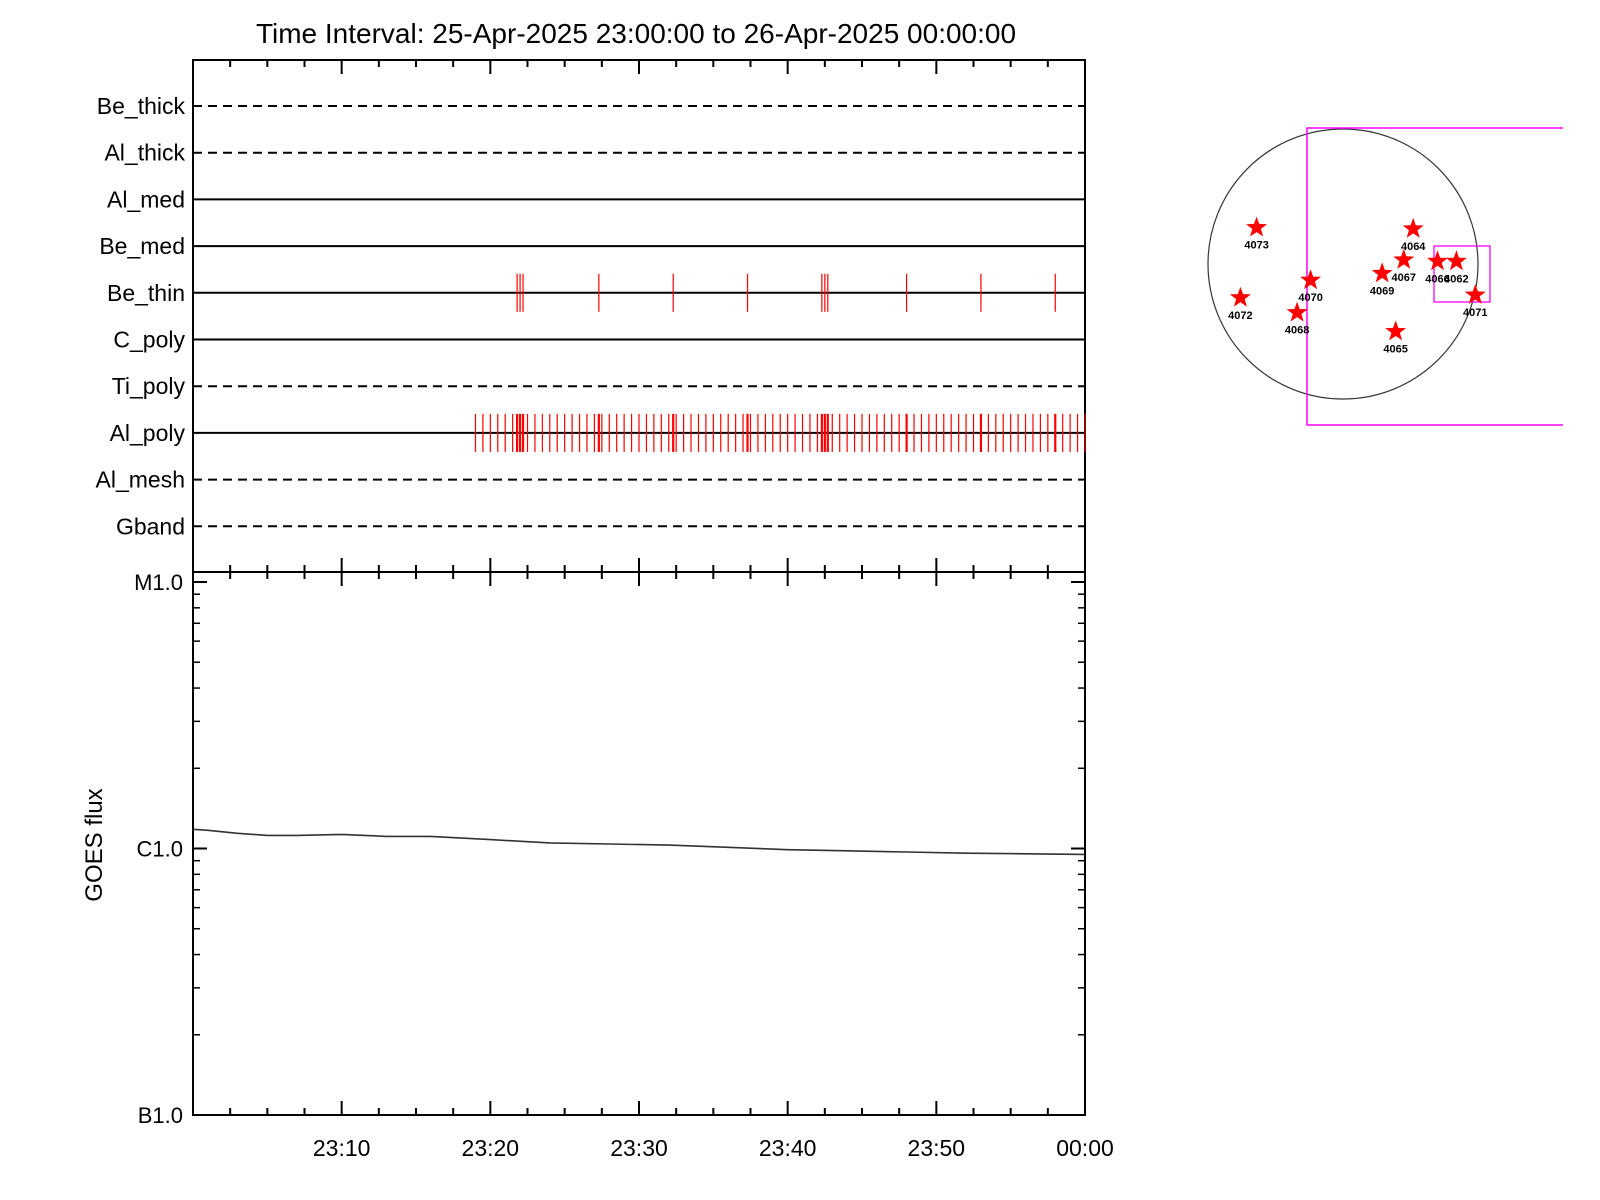 The height and width of the screenshot is (1200, 1600). What do you see at coordinates (1382, 291) in the screenshot?
I see `active-region-label: 4069` at bounding box center [1382, 291].